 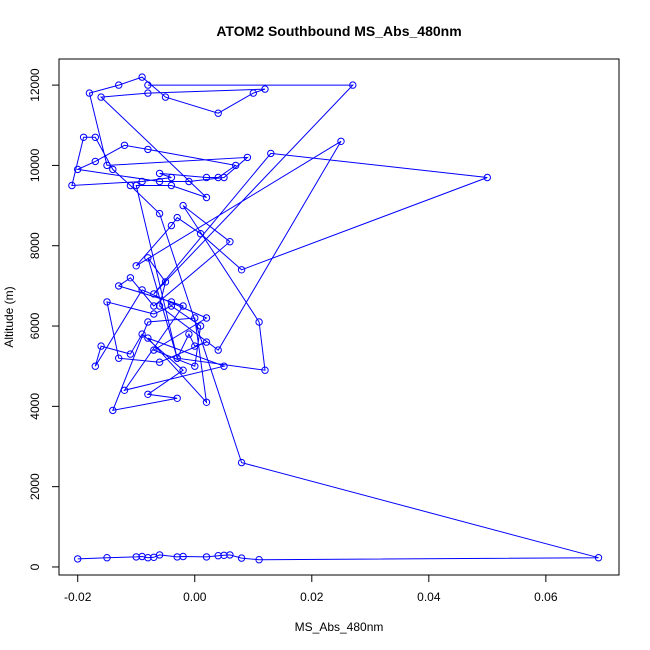 I want to click on y-tick-label: 6000, so click(x=35, y=325).